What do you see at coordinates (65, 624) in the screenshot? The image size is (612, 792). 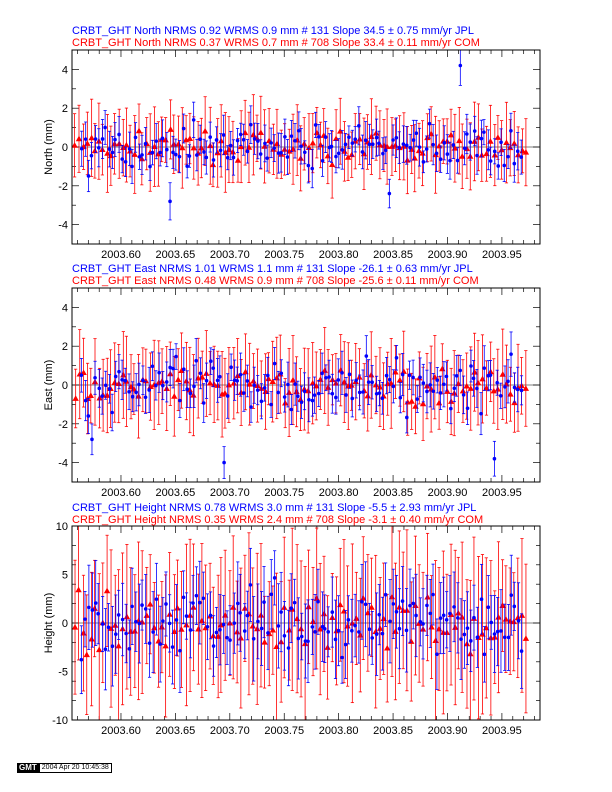 I see `y-tick-label: 0` at bounding box center [65, 624].